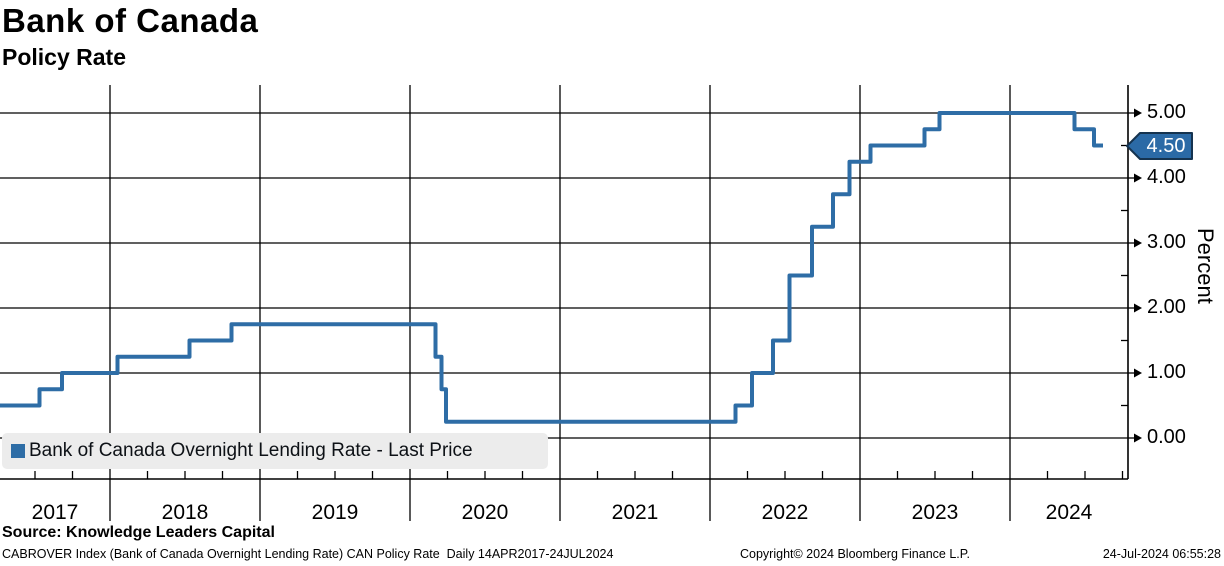  What do you see at coordinates (64, 57) in the screenshot?
I see `chart-subtitle: Policy Rate` at bounding box center [64, 57].